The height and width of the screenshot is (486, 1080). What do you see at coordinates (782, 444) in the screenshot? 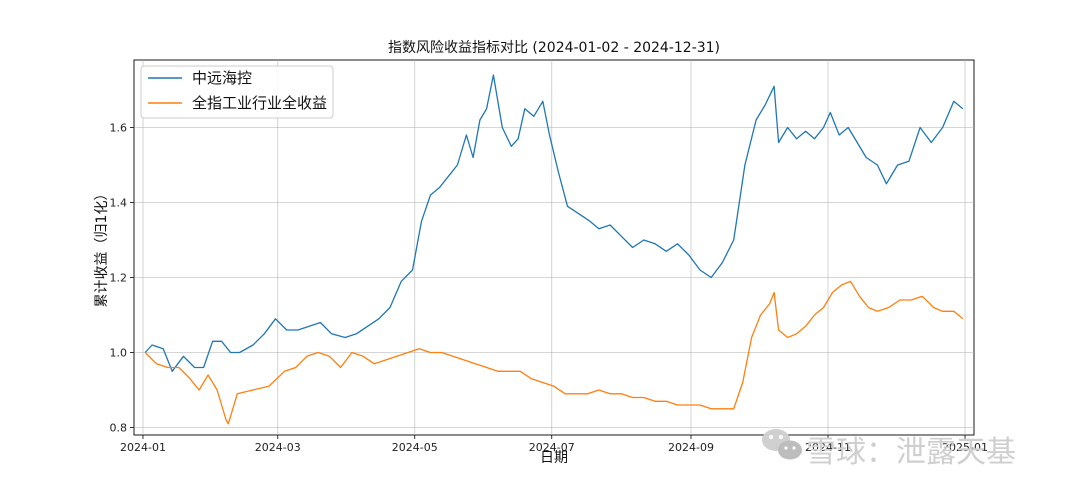
I see `wechat-icon` at bounding box center [782, 444].